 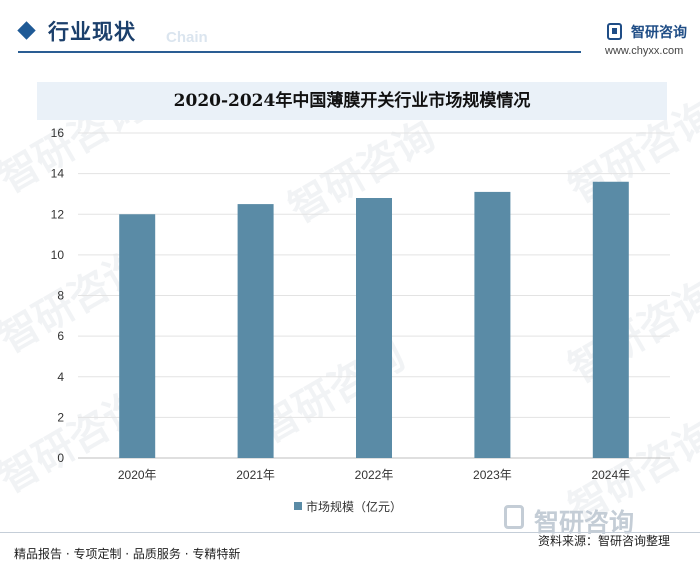 What do you see at coordinates (58, 133) in the screenshot?
I see `y-tick-label: 16` at bounding box center [58, 133].